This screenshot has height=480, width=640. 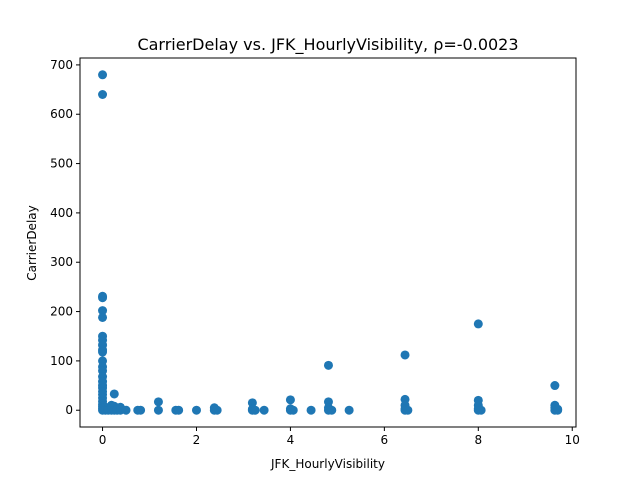 What do you see at coordinates (327, 464) in the screenshot?
I see `x-axis-label: JFK_HourlyVisibility` at bounding box center [327, 464].